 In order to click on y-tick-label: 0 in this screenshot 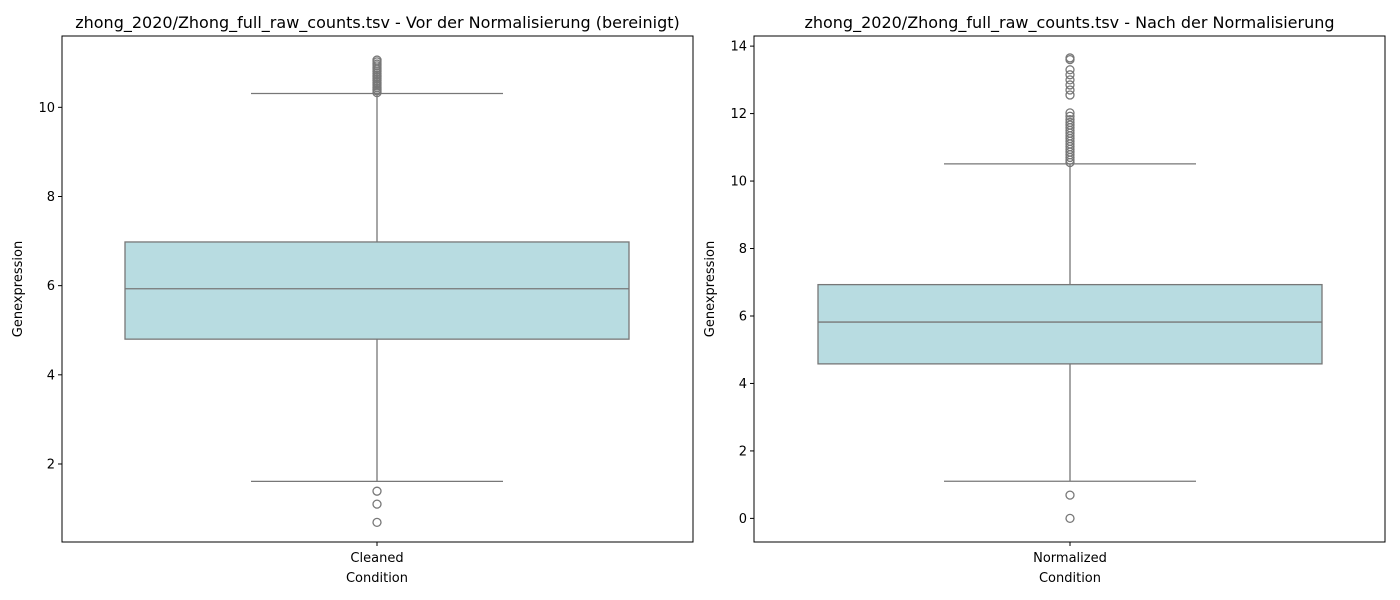, I will do `click(743, 519)`.